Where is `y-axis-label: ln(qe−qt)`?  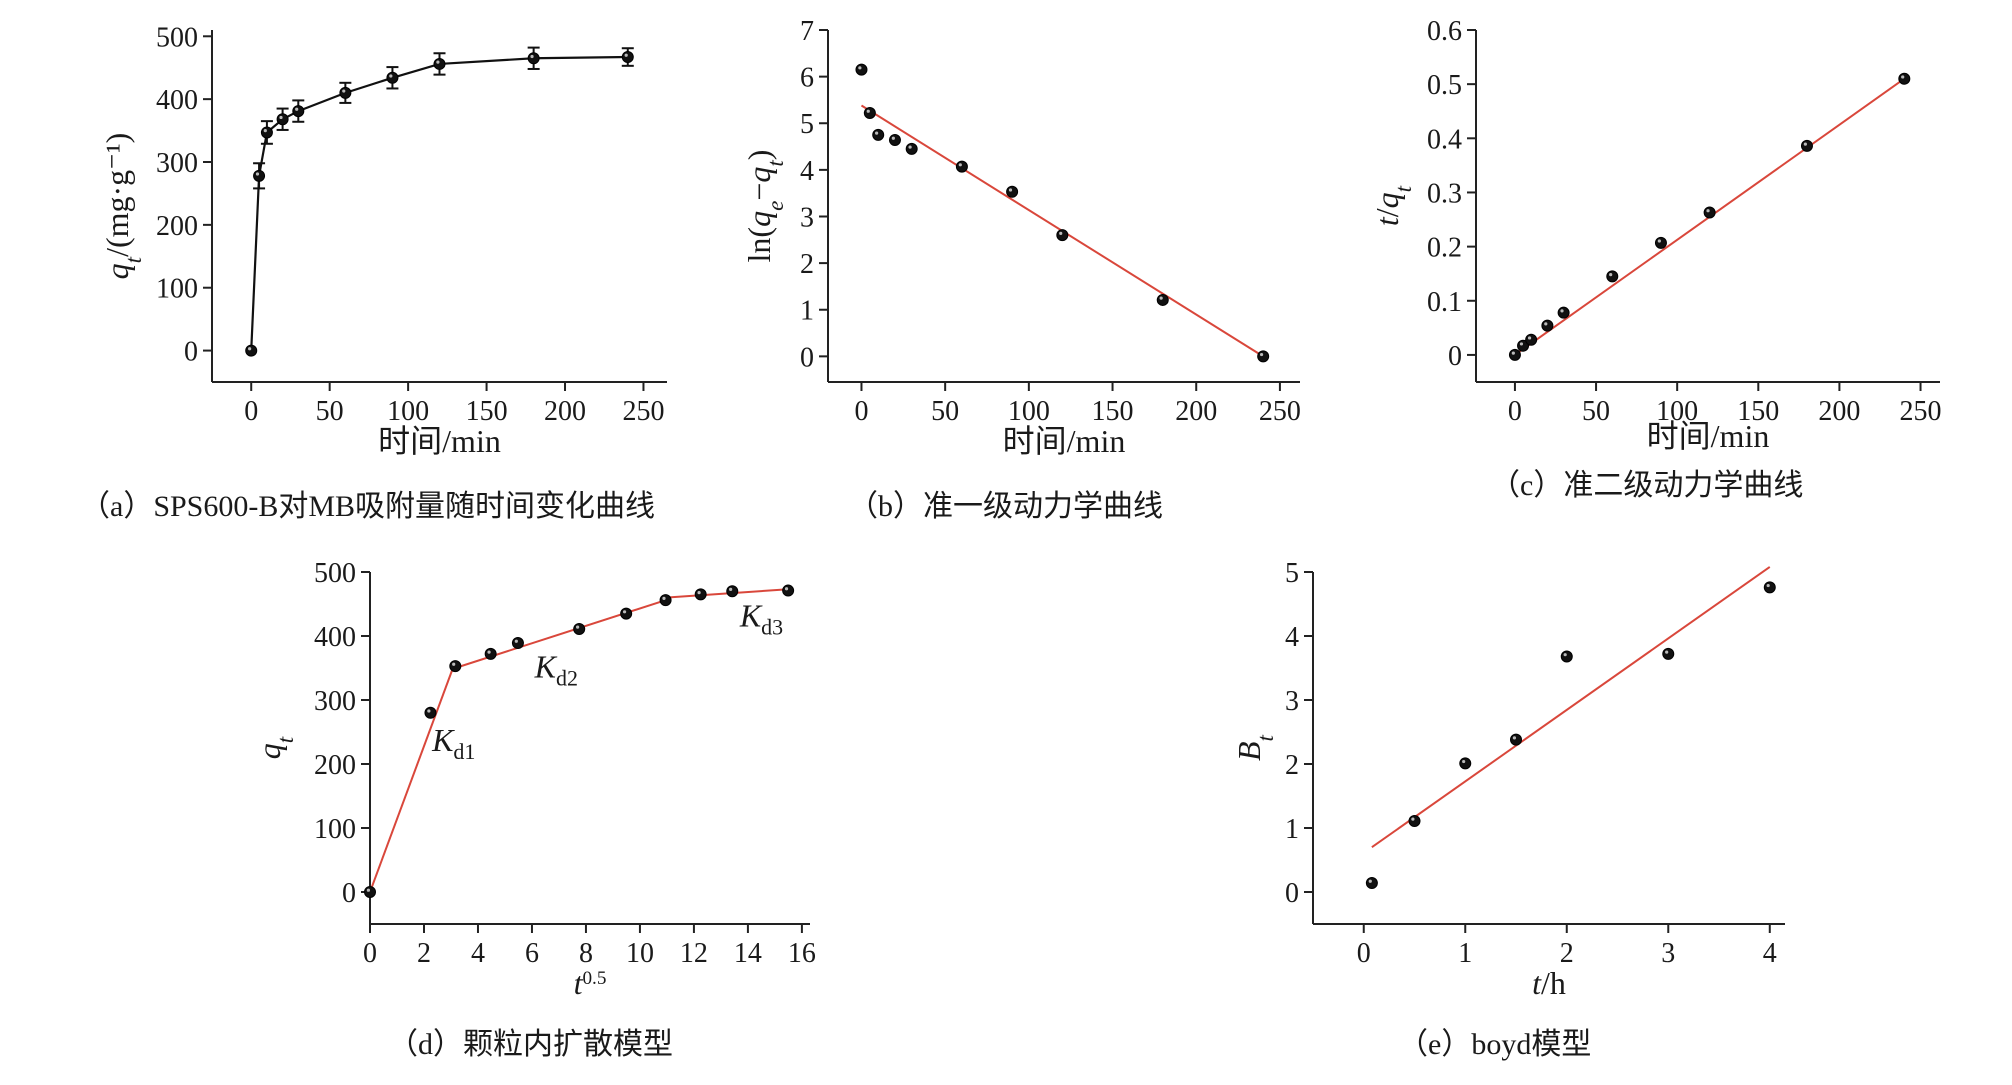 y-axis-label: ln(qe−qt) is located at coordinates (764, 206).